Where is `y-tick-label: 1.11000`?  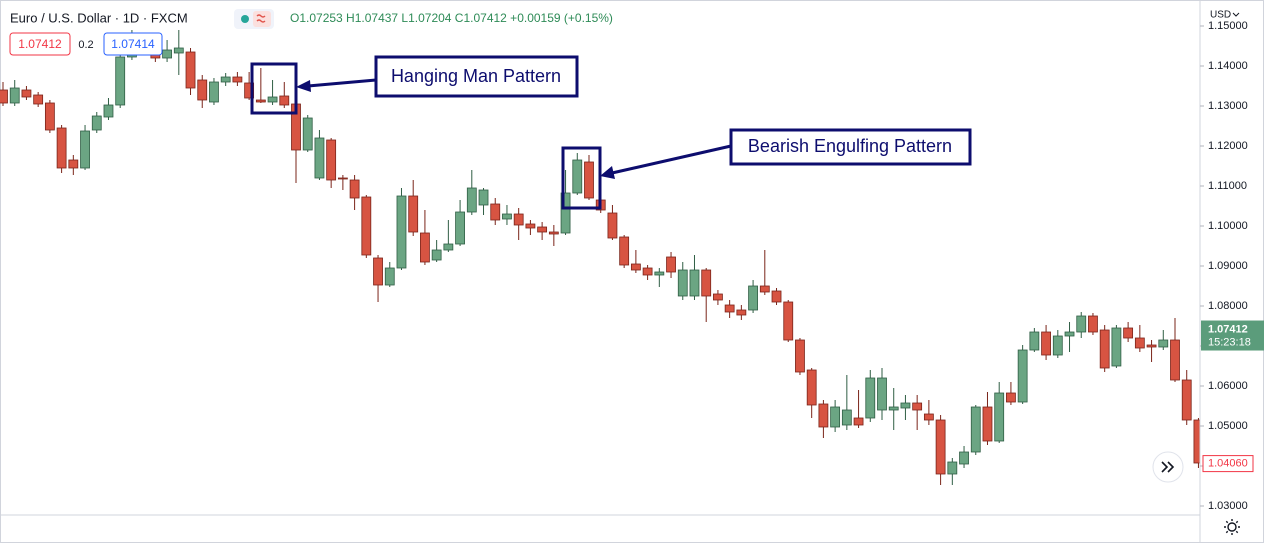
y-tick-label: 1.11000 is located at coordinates (1227, 186).